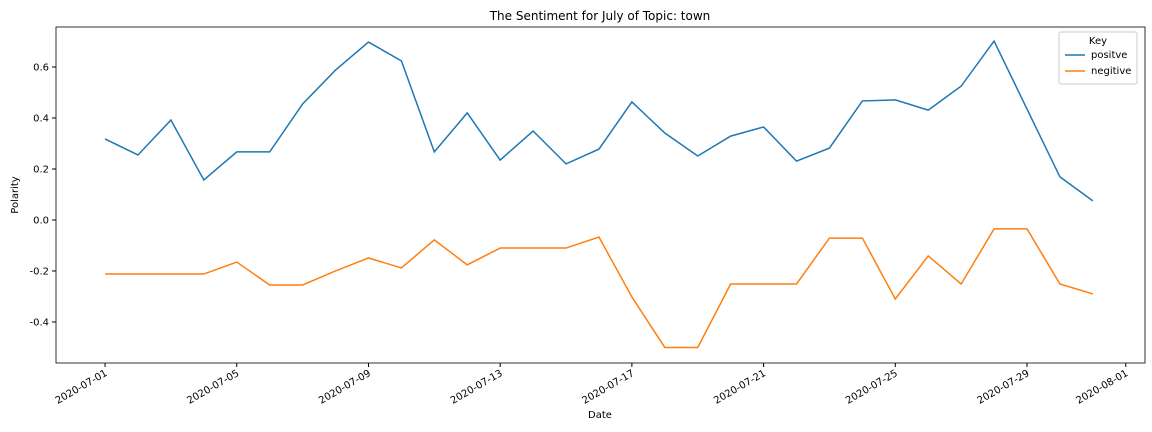 The height and width of the screenshot is (432, 1152). Describe the element at coordinates (1004, 387) in the screenshot. I see `x-tick-label: 2020-07-29` at that location.